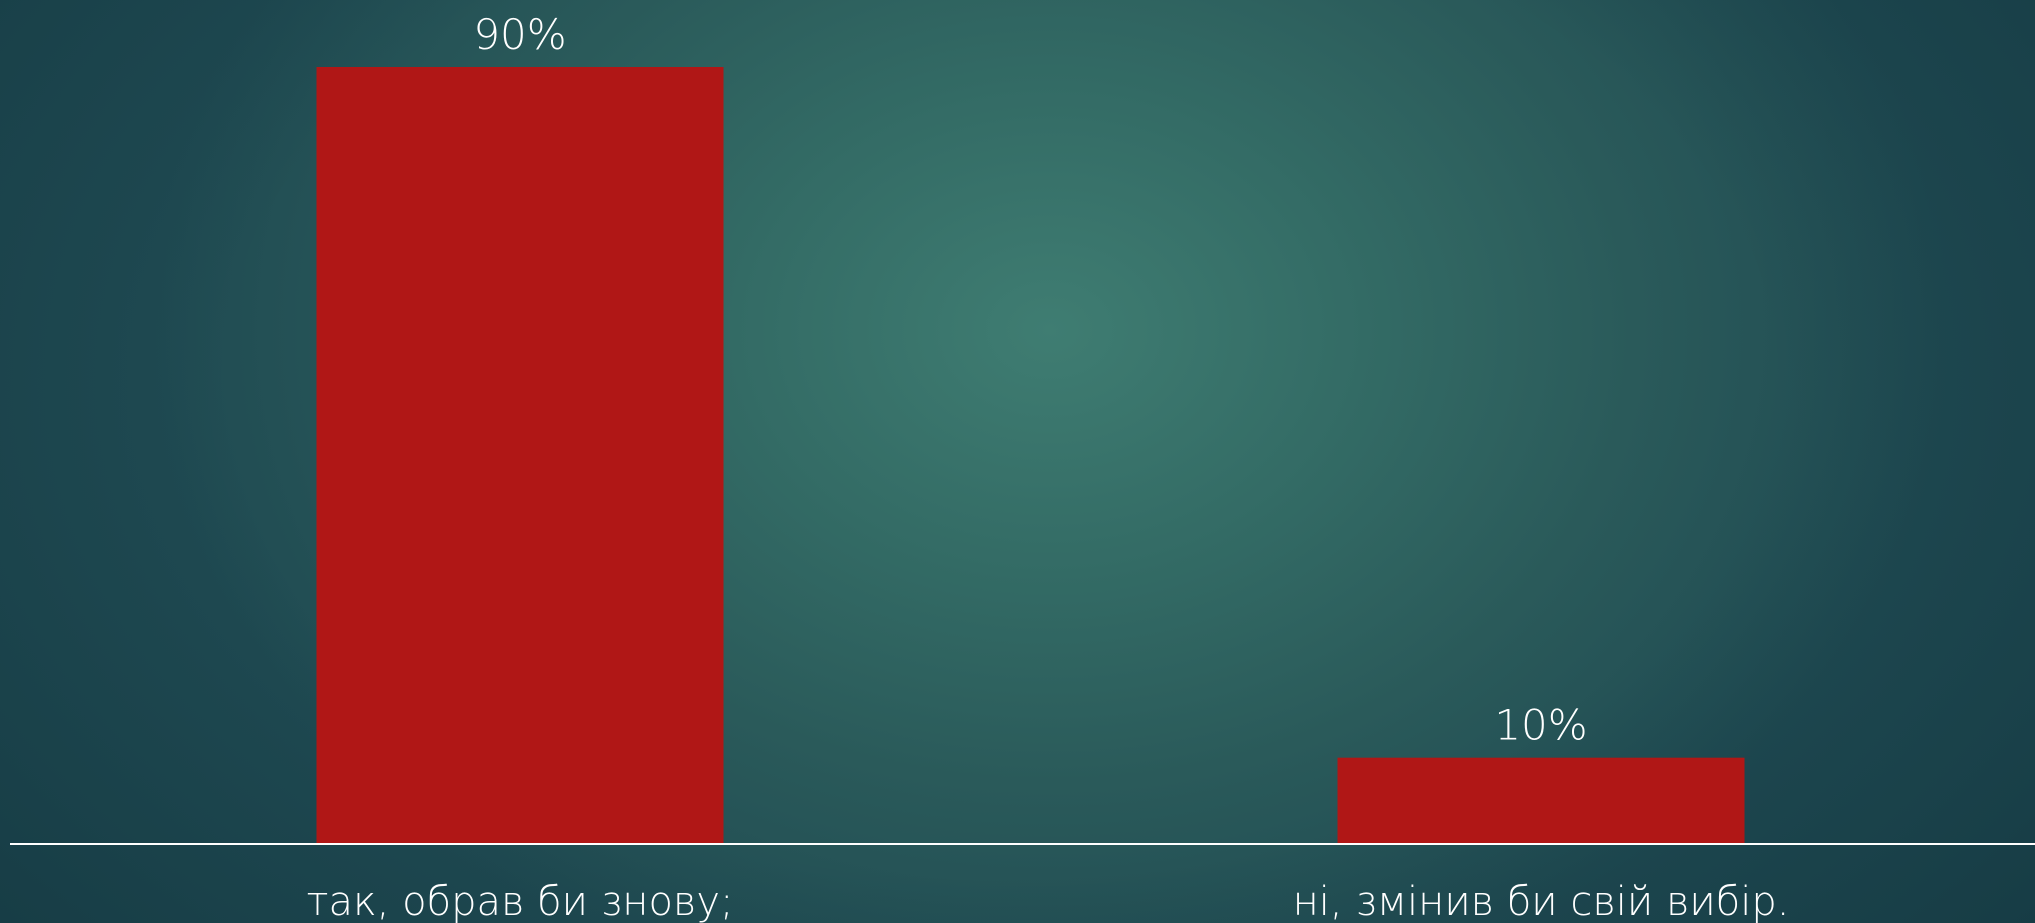 This screenshot has width=2035, height=923. What do you see at coordinates (1540, 725) in the screenshot?
I see `data-label-1: 10%` at bounding box center [1540, 725].